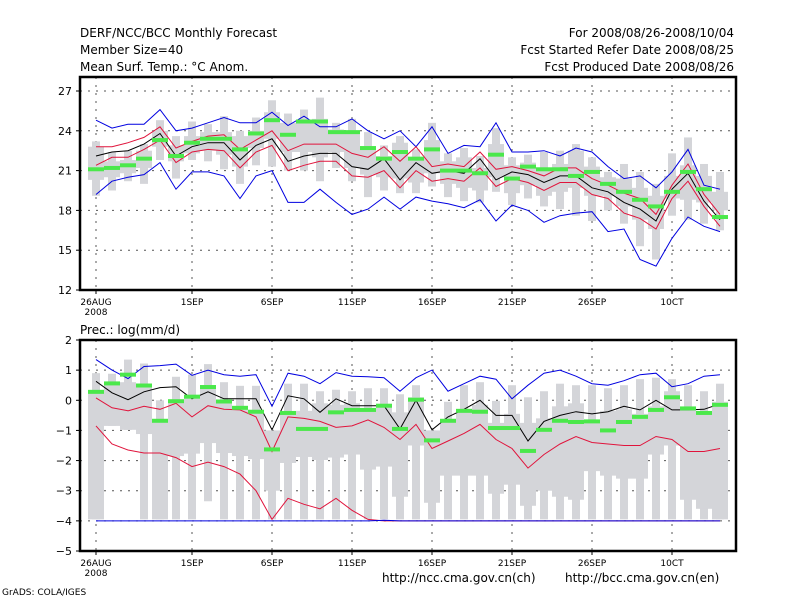 Image resolution: width=800 pixels, height=600 pixels. Describe the element at coordinates (96, 313) in the screenshot. I see `temperature-xtick-year: 2008` at that location.